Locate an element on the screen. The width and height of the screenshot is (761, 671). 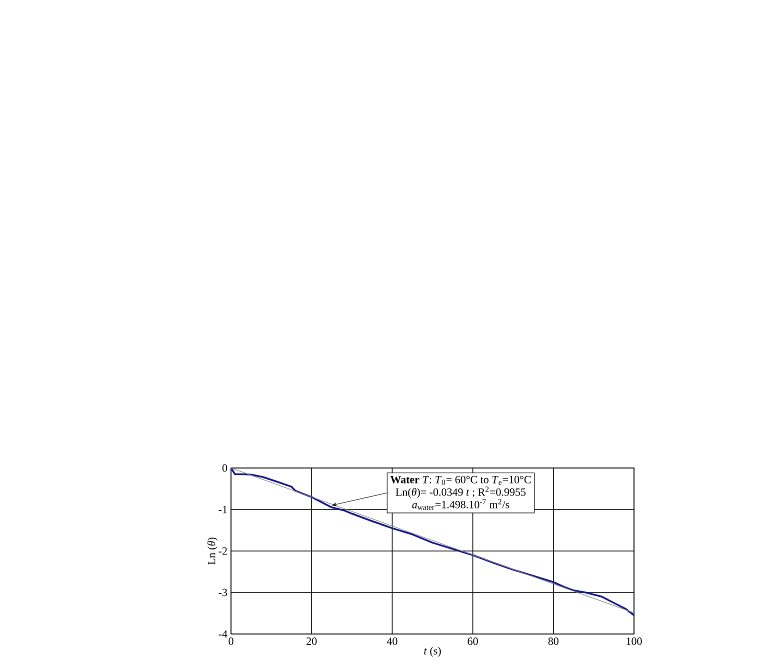
y-axis-title: Ln (θ) is located at coordinates (212, 551).